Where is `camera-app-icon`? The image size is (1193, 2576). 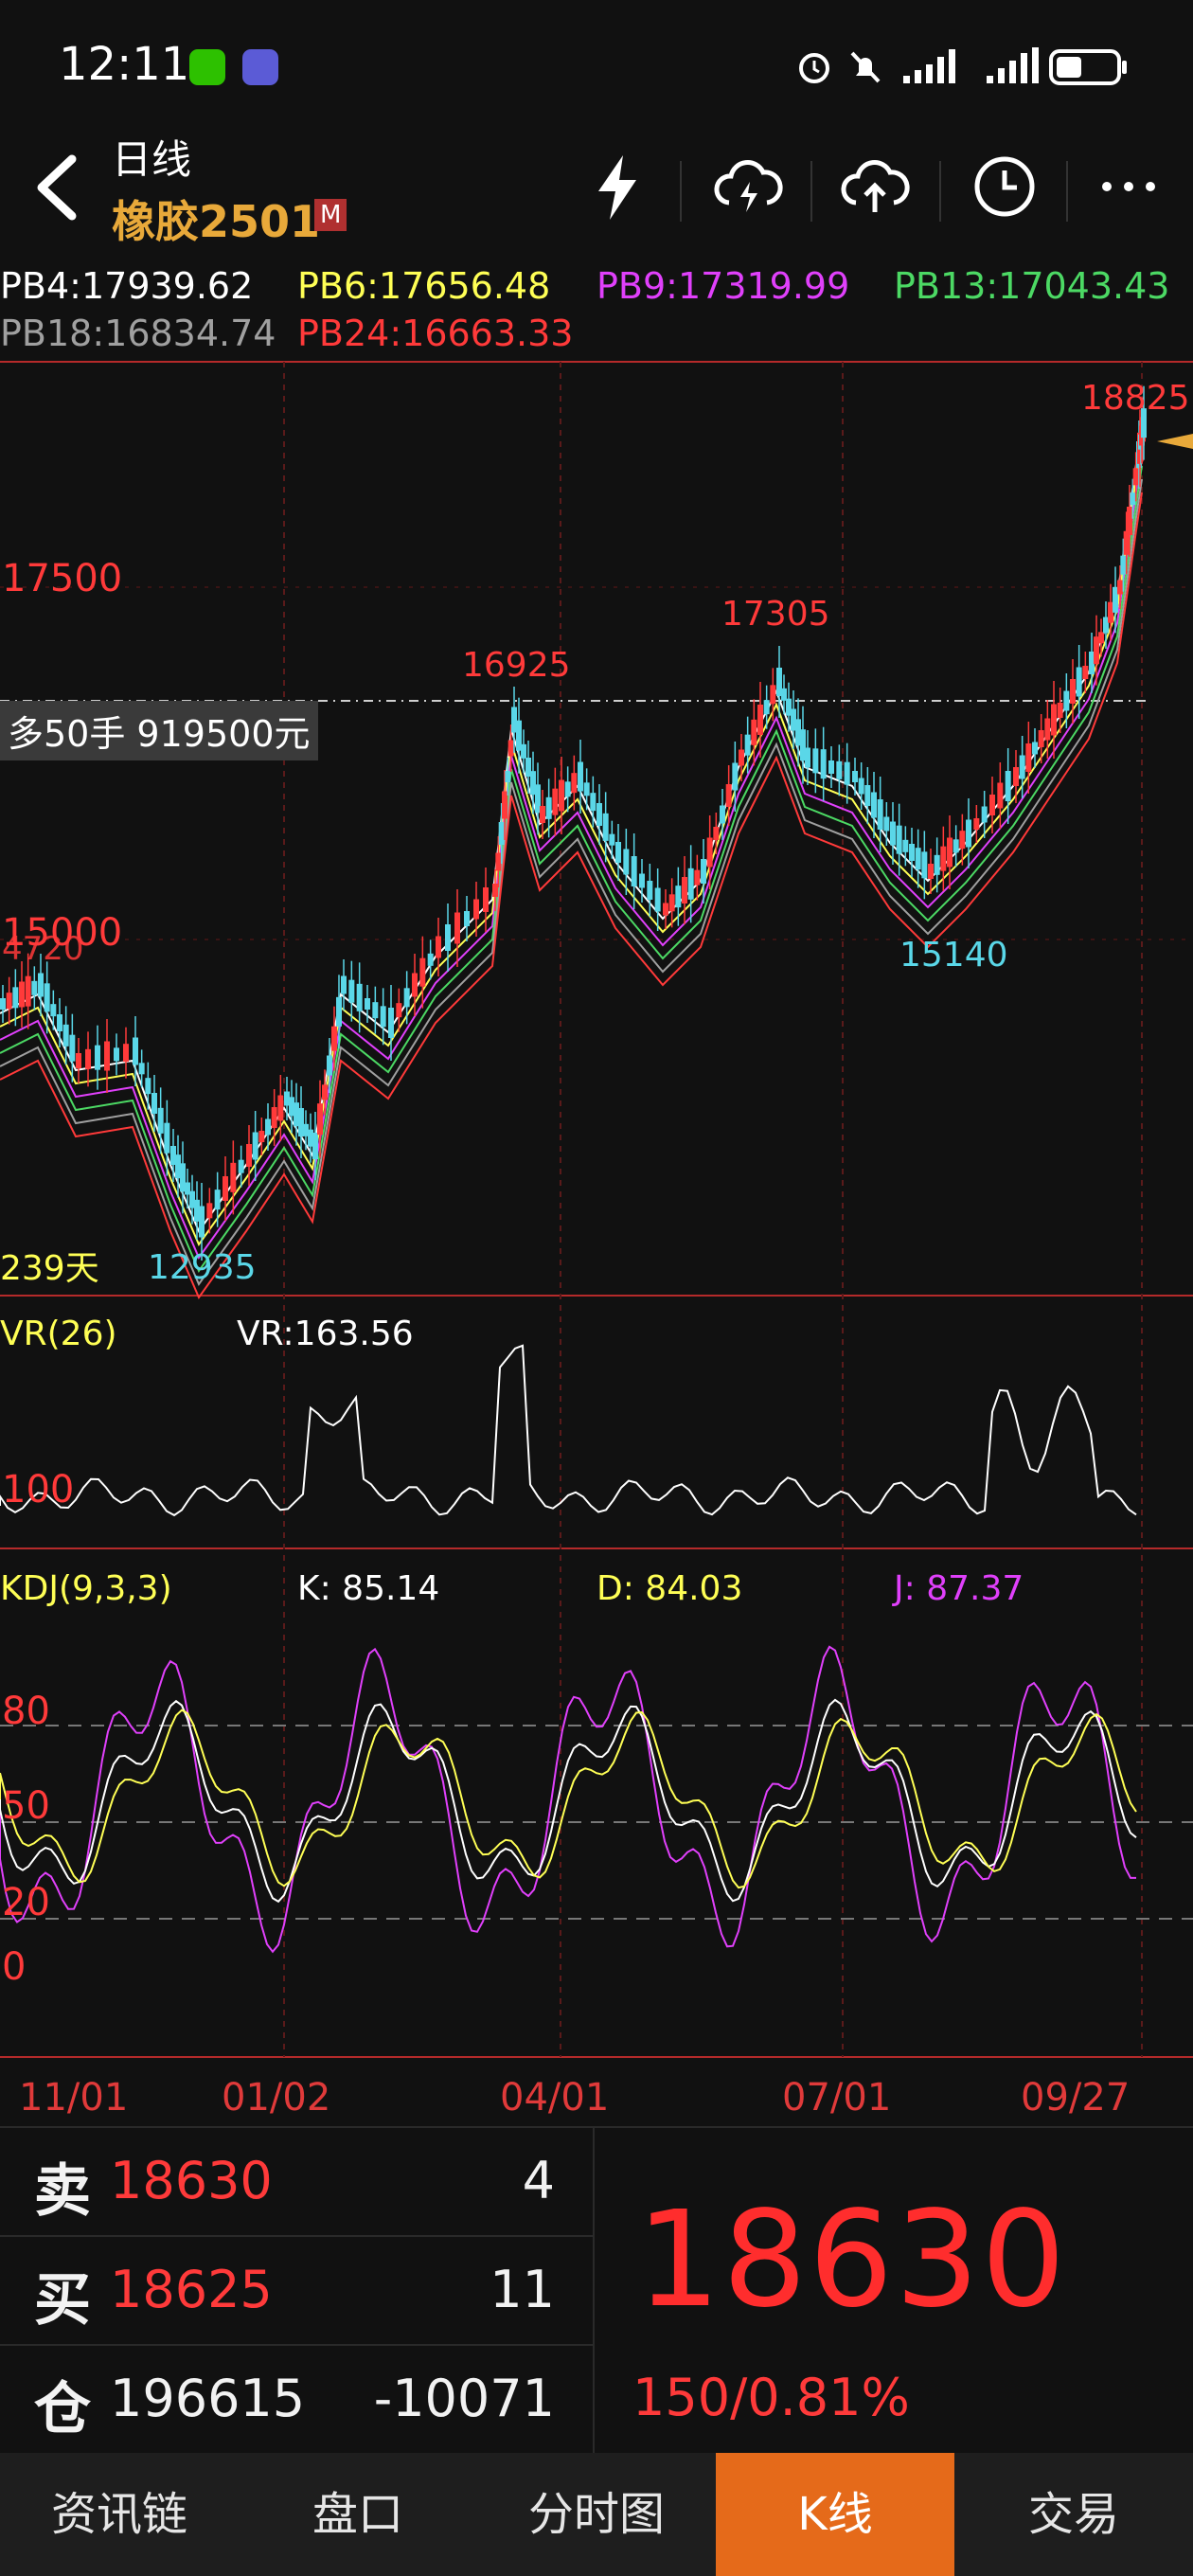 camera-app-icon is located at coordinates (260, 67).